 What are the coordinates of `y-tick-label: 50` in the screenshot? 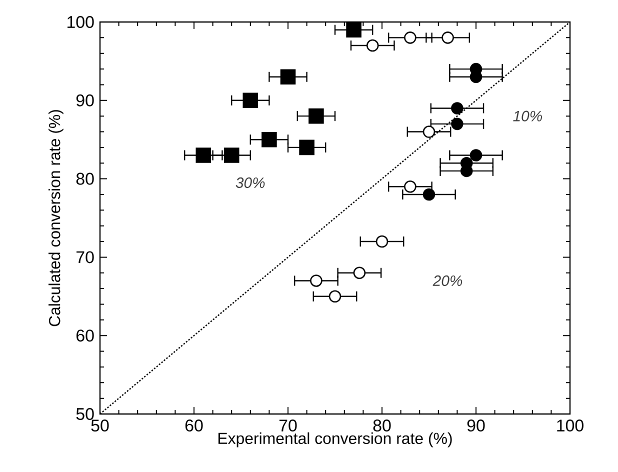 It's located at (85, 414).